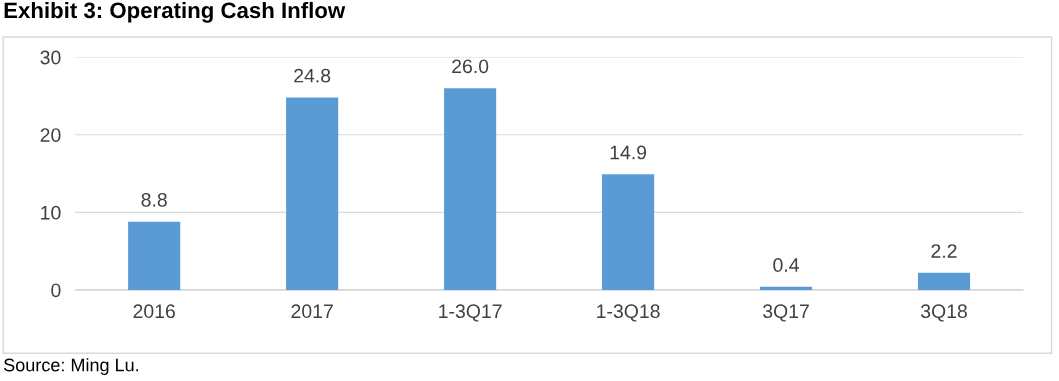 The width and height of the screenshot is (1059, 381). Describe the element at coordinates (154, 199) in the screenshot. I see `data-label: 8.8` at that location.